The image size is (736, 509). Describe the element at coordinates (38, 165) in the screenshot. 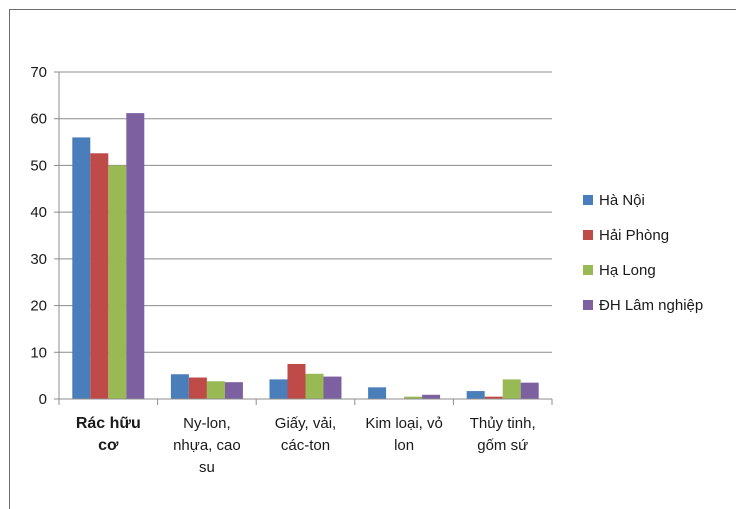

I see `y-tick-label: 50` at that location.